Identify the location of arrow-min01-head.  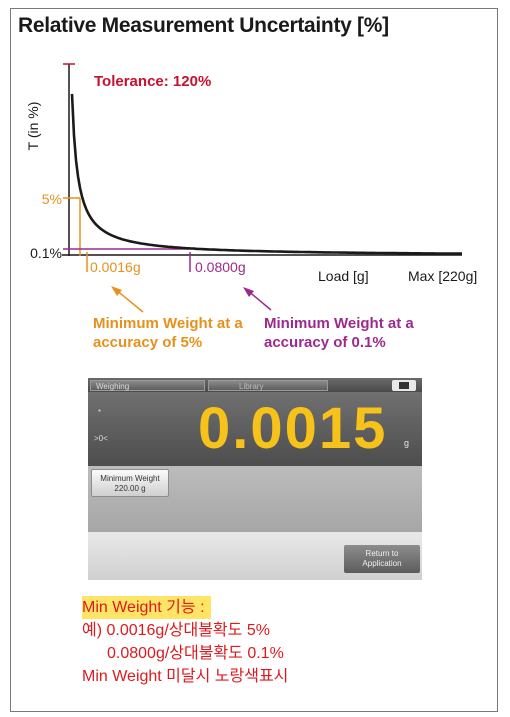
(248, 292).